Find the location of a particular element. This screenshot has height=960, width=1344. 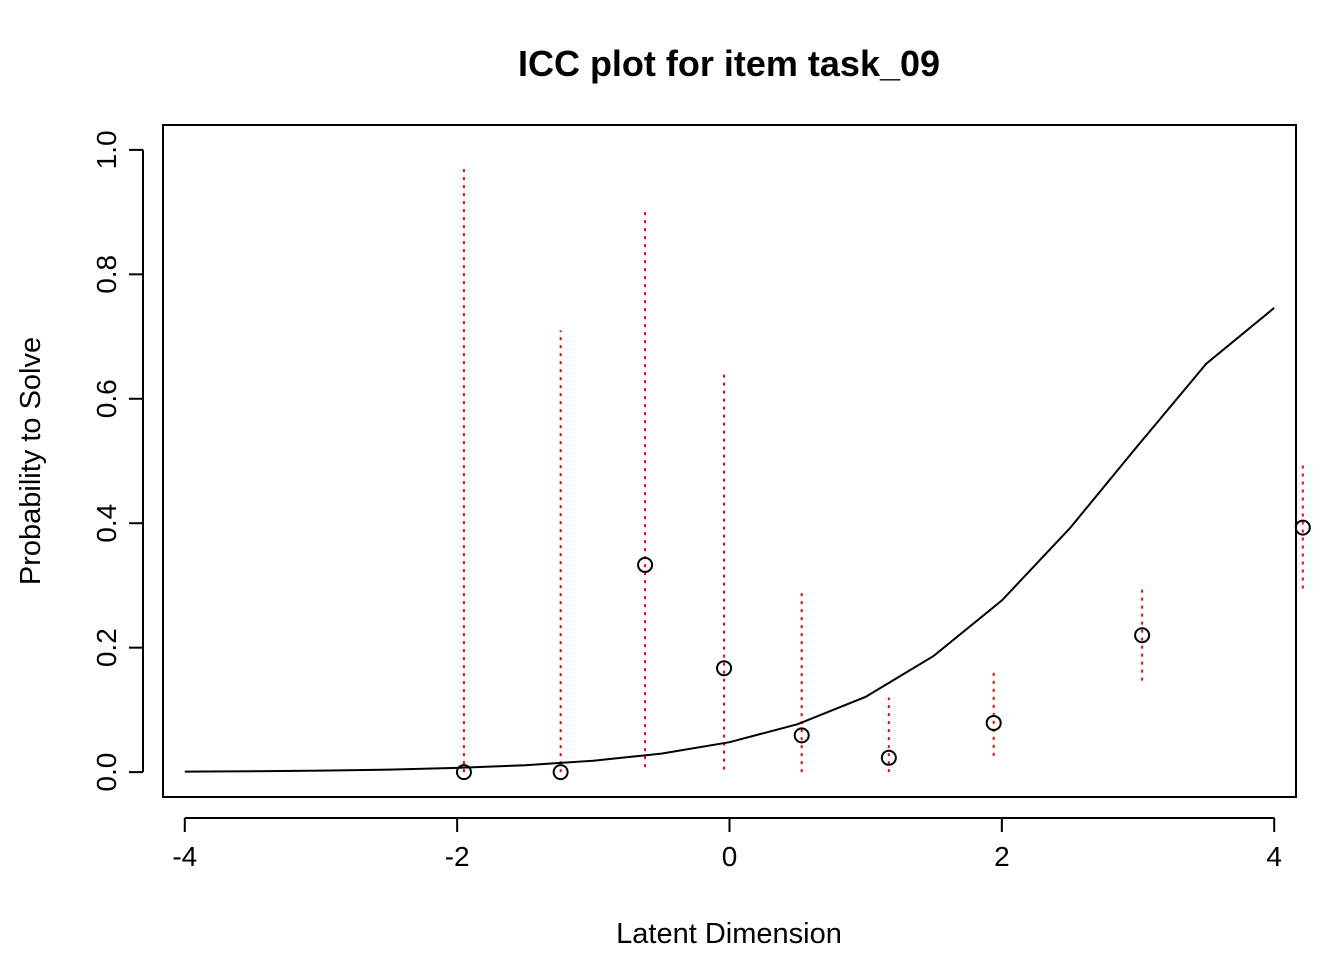

x-tick-label: 0 is located at coordinates (730, 856).